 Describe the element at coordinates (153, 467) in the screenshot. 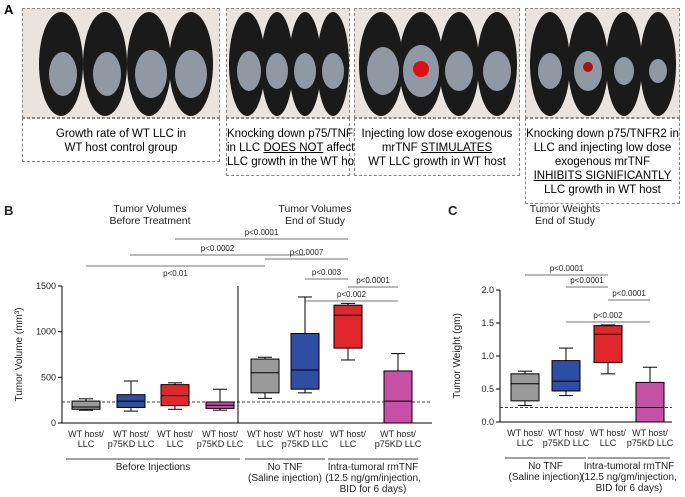

I see `group-label: Before Injections` at that location.